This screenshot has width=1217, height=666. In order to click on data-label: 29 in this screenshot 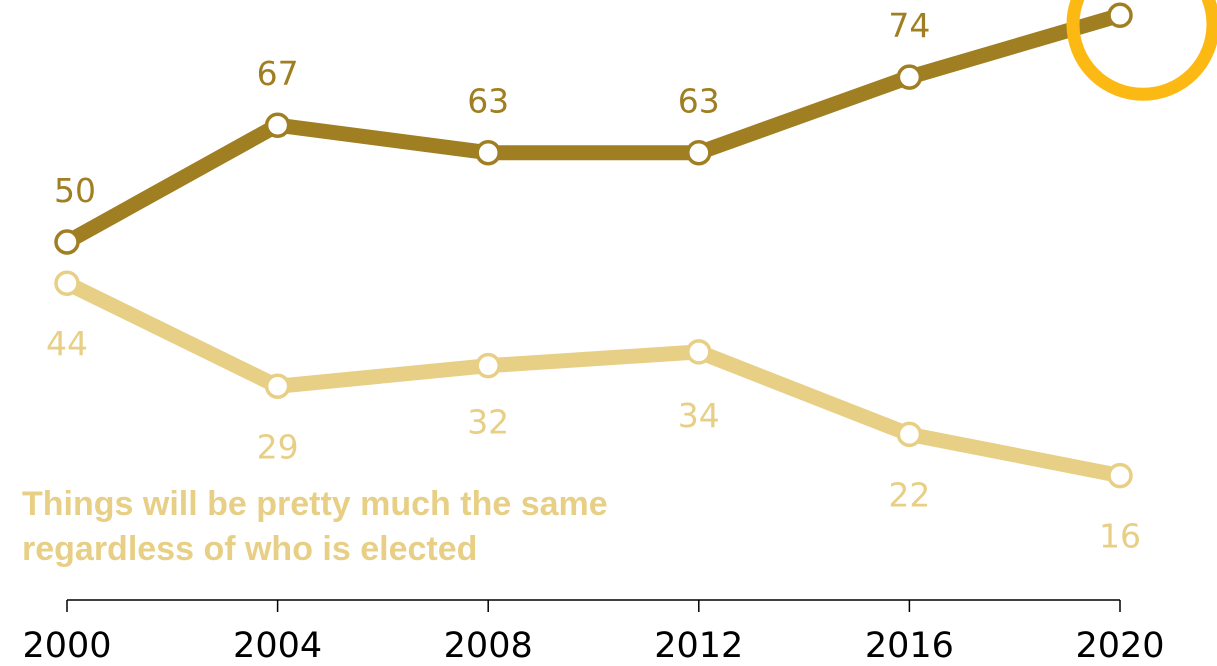, I will do `click(278, 446)`.